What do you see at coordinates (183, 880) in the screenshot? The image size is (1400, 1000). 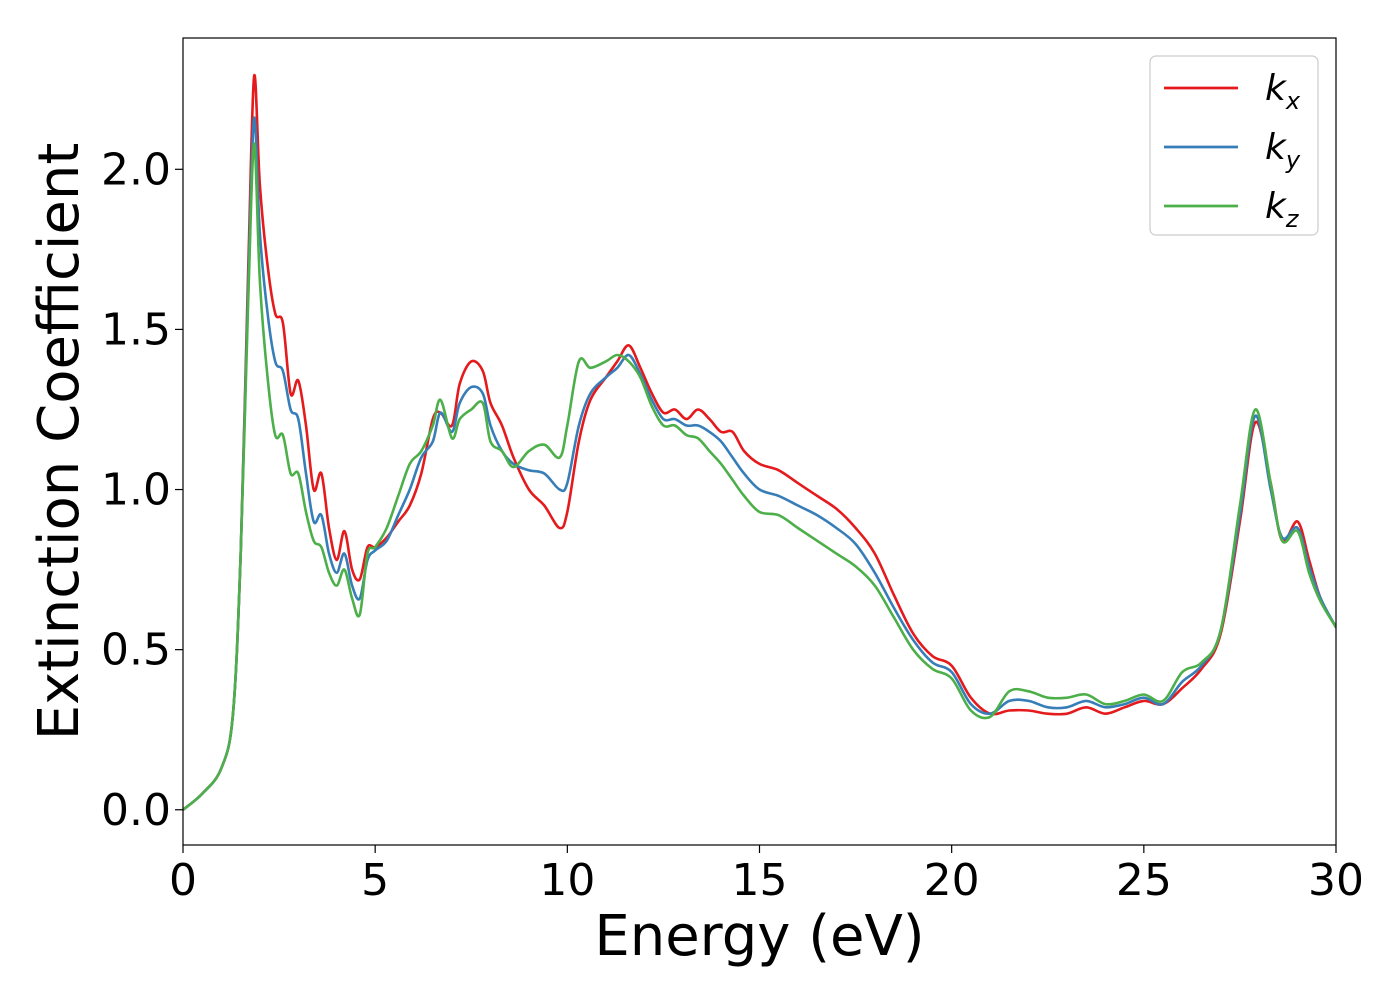 I see `x-tick-label: 0` at bounding box center [183, 880].